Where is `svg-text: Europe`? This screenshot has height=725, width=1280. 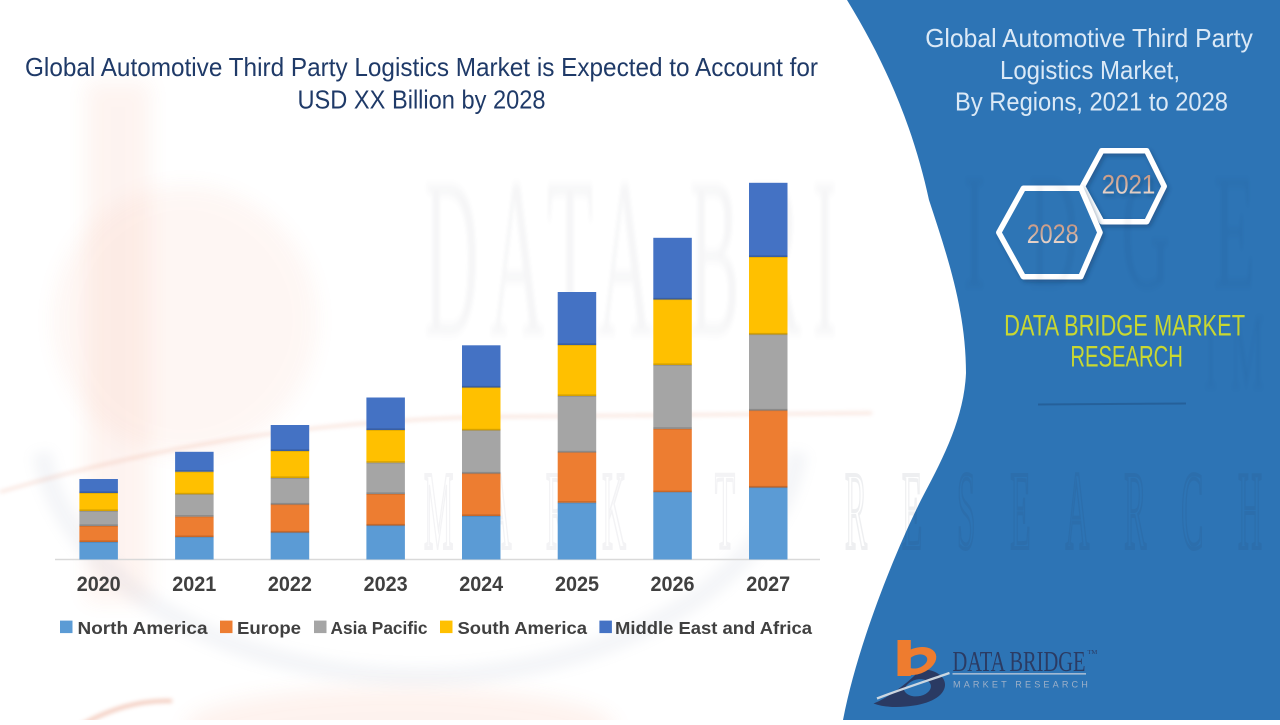 svg-text: Europe is located at coordinates (269, 628).